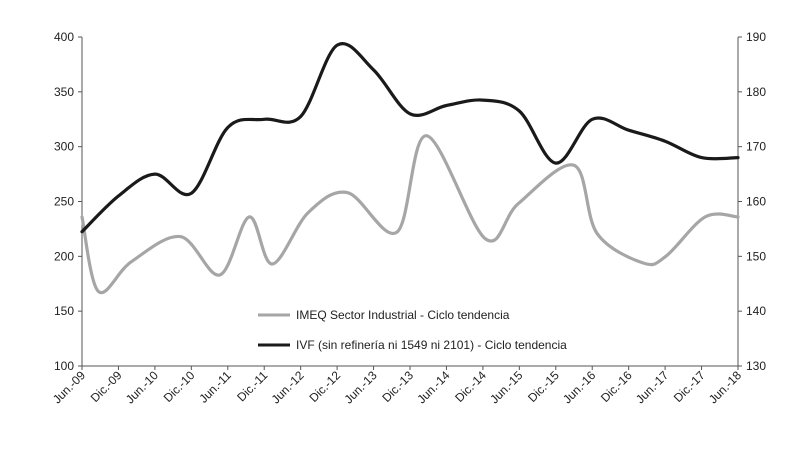  Describe the element at coordinates (252, 386) in the screenshot. I see `x-tick-label: Dic.-11` at that location.